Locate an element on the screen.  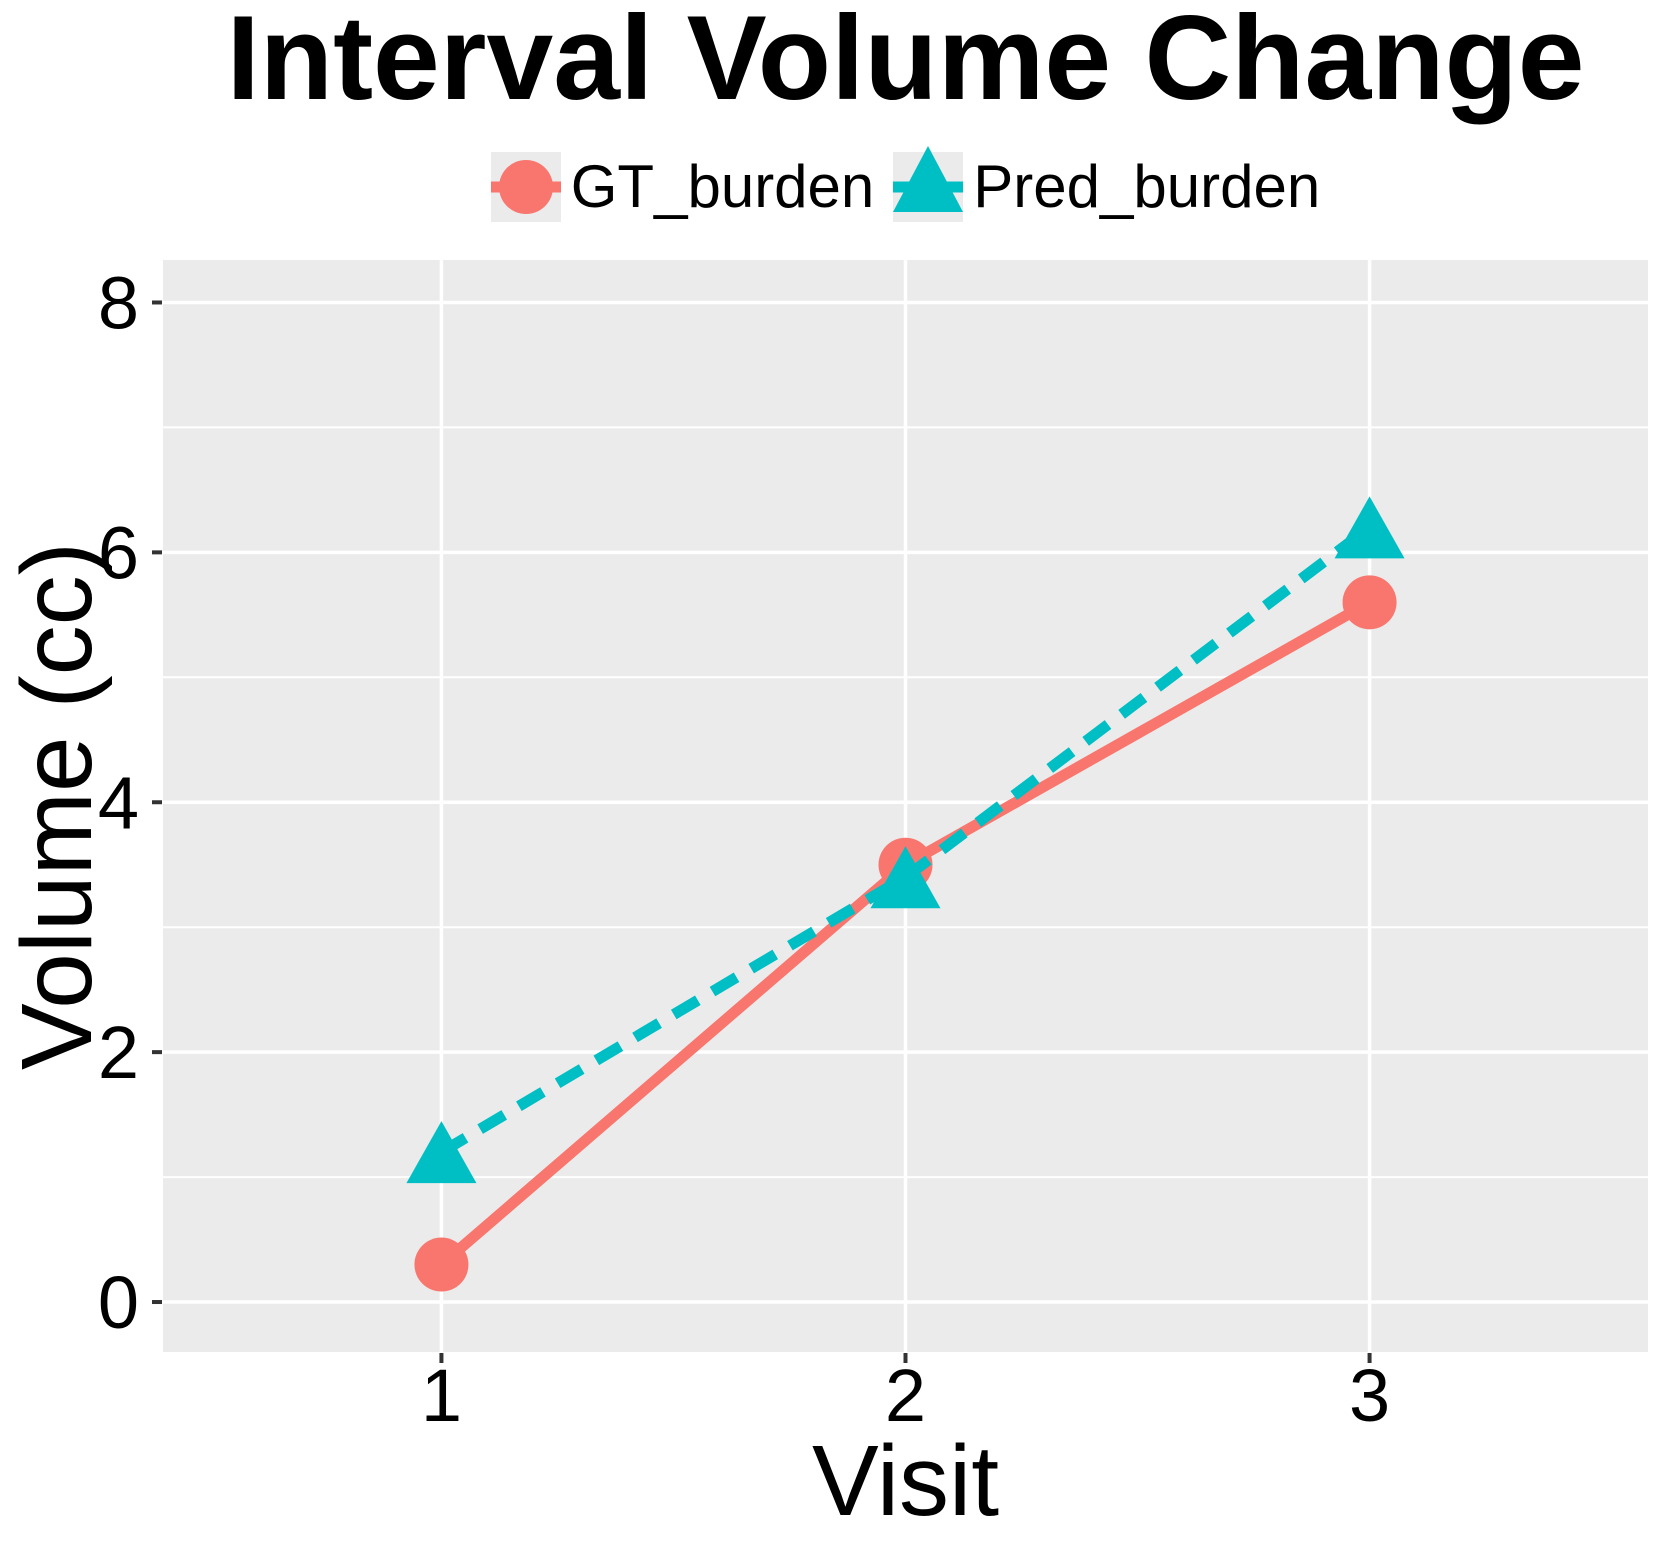
y-tick-label: 8 is located at coordinates (118, 302).